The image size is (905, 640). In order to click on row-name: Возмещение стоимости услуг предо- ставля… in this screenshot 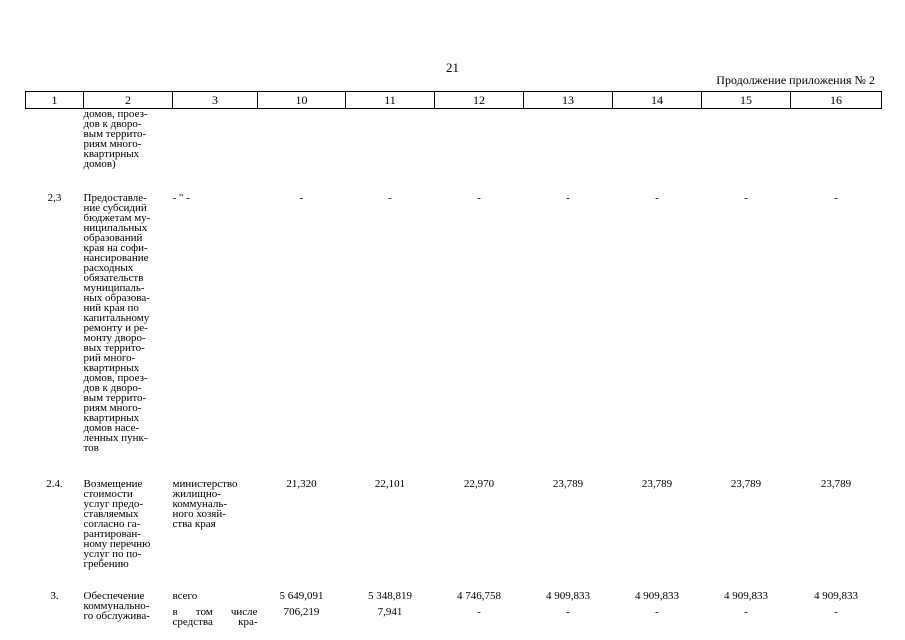, I will do `click(117, 523)`.